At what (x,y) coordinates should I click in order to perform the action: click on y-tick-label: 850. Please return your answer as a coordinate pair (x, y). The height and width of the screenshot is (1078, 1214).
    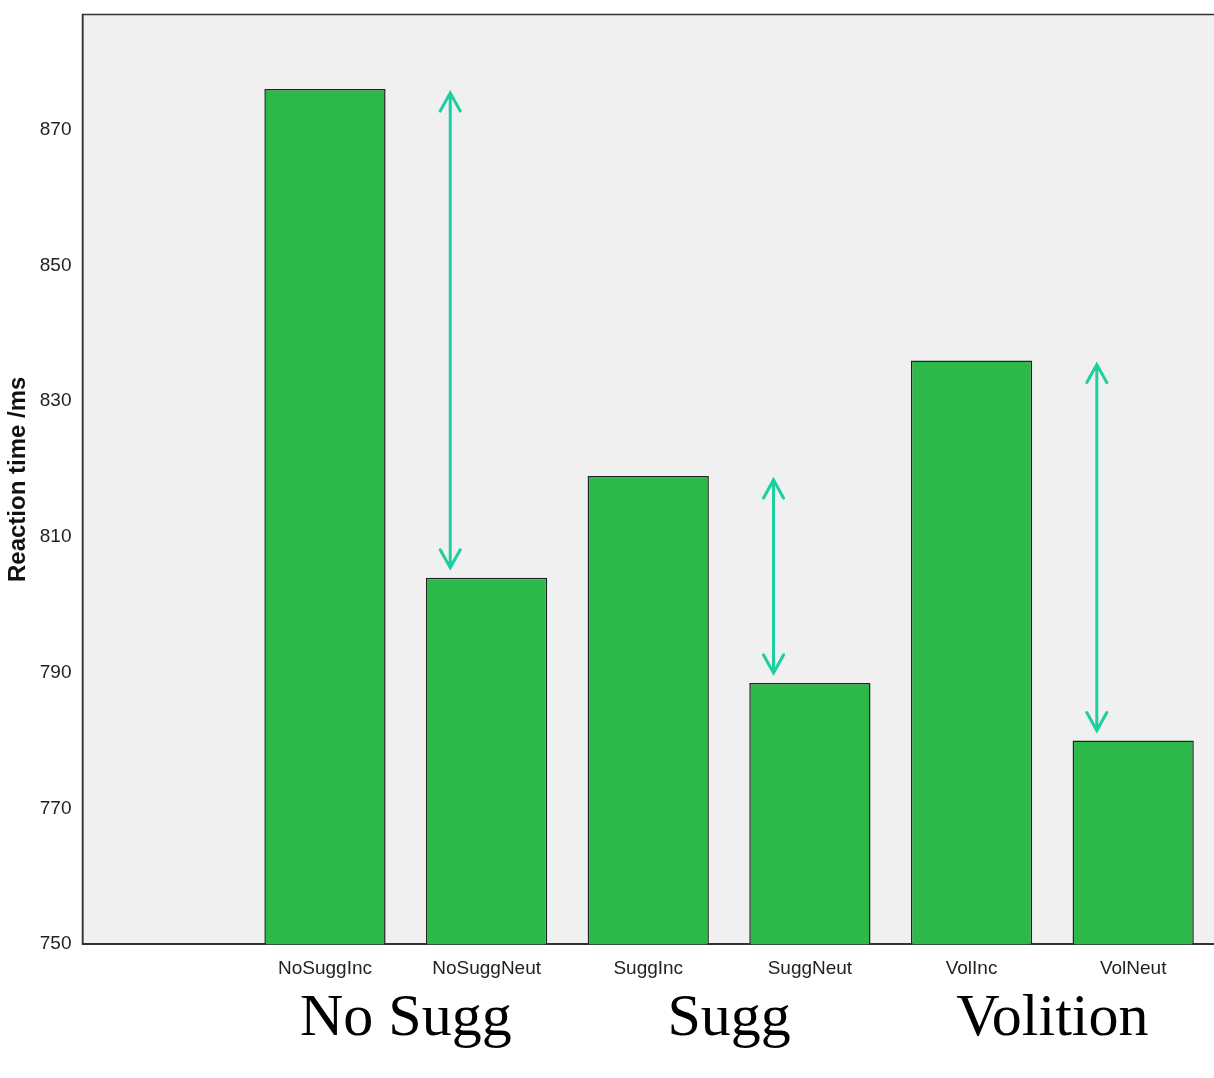
    Looking at the image, I should click on (55, 264).